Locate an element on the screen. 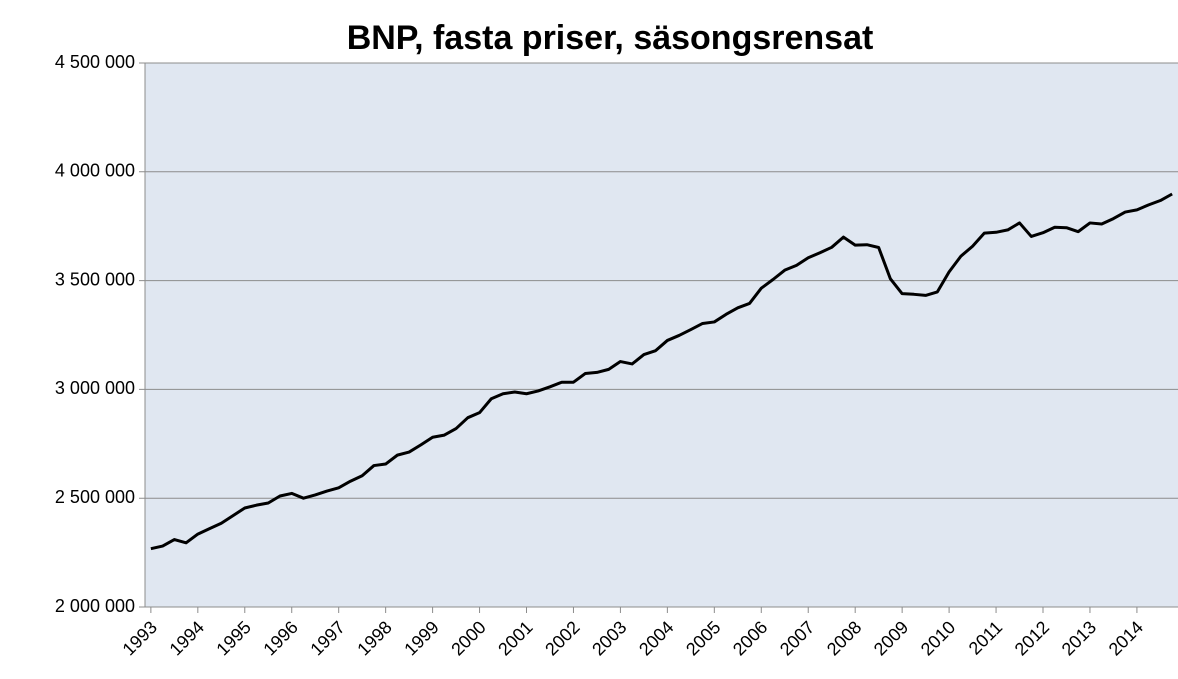 Image resolution: width=1178 pixels, height=679 pixels. x-tick-label: 2000 is located at coordinates (468, 638).